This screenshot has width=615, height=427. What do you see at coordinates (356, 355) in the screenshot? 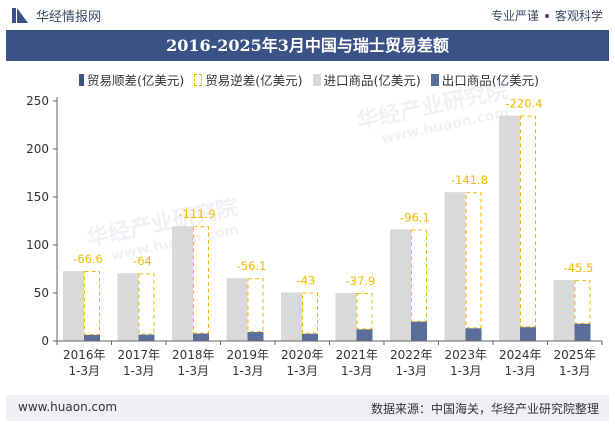
I see `x-tick-label-year: 2021年` at bounding box center [356, 355].